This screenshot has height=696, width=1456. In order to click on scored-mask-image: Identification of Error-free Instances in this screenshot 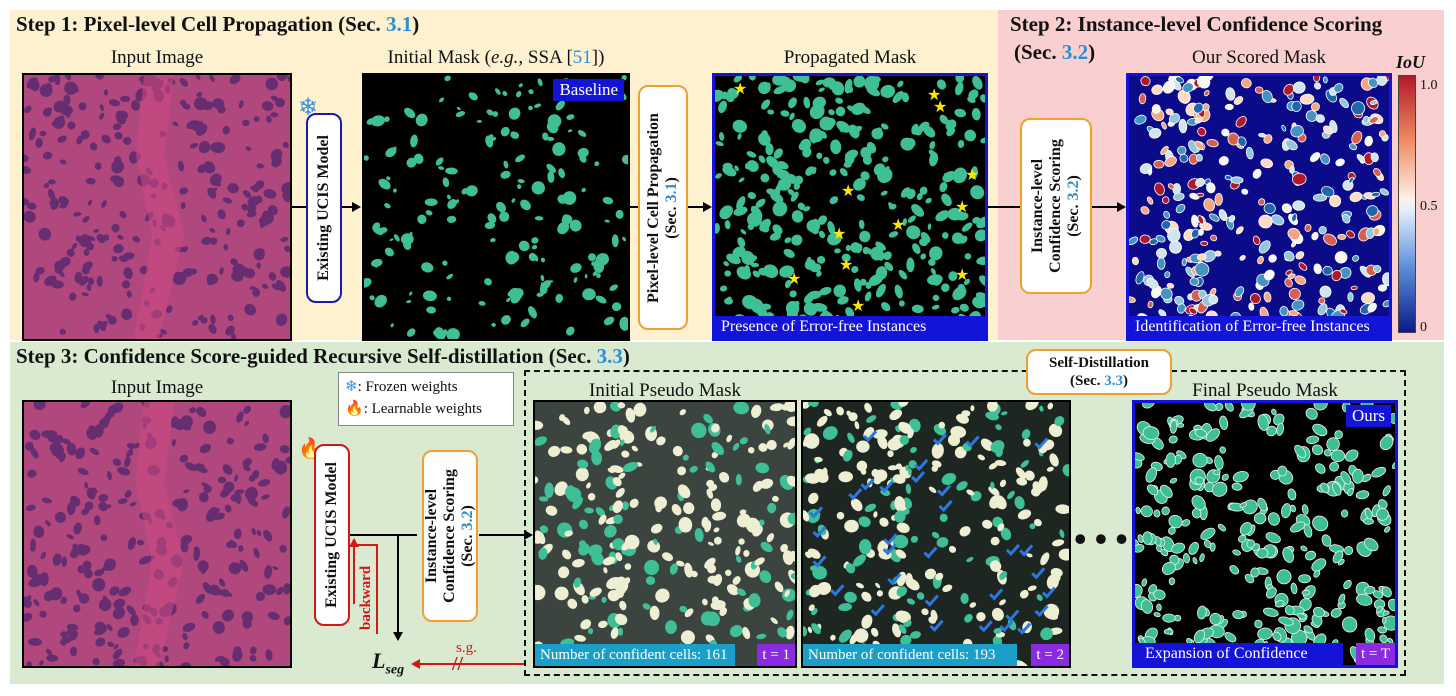, I will do `click(1259, 207)`.